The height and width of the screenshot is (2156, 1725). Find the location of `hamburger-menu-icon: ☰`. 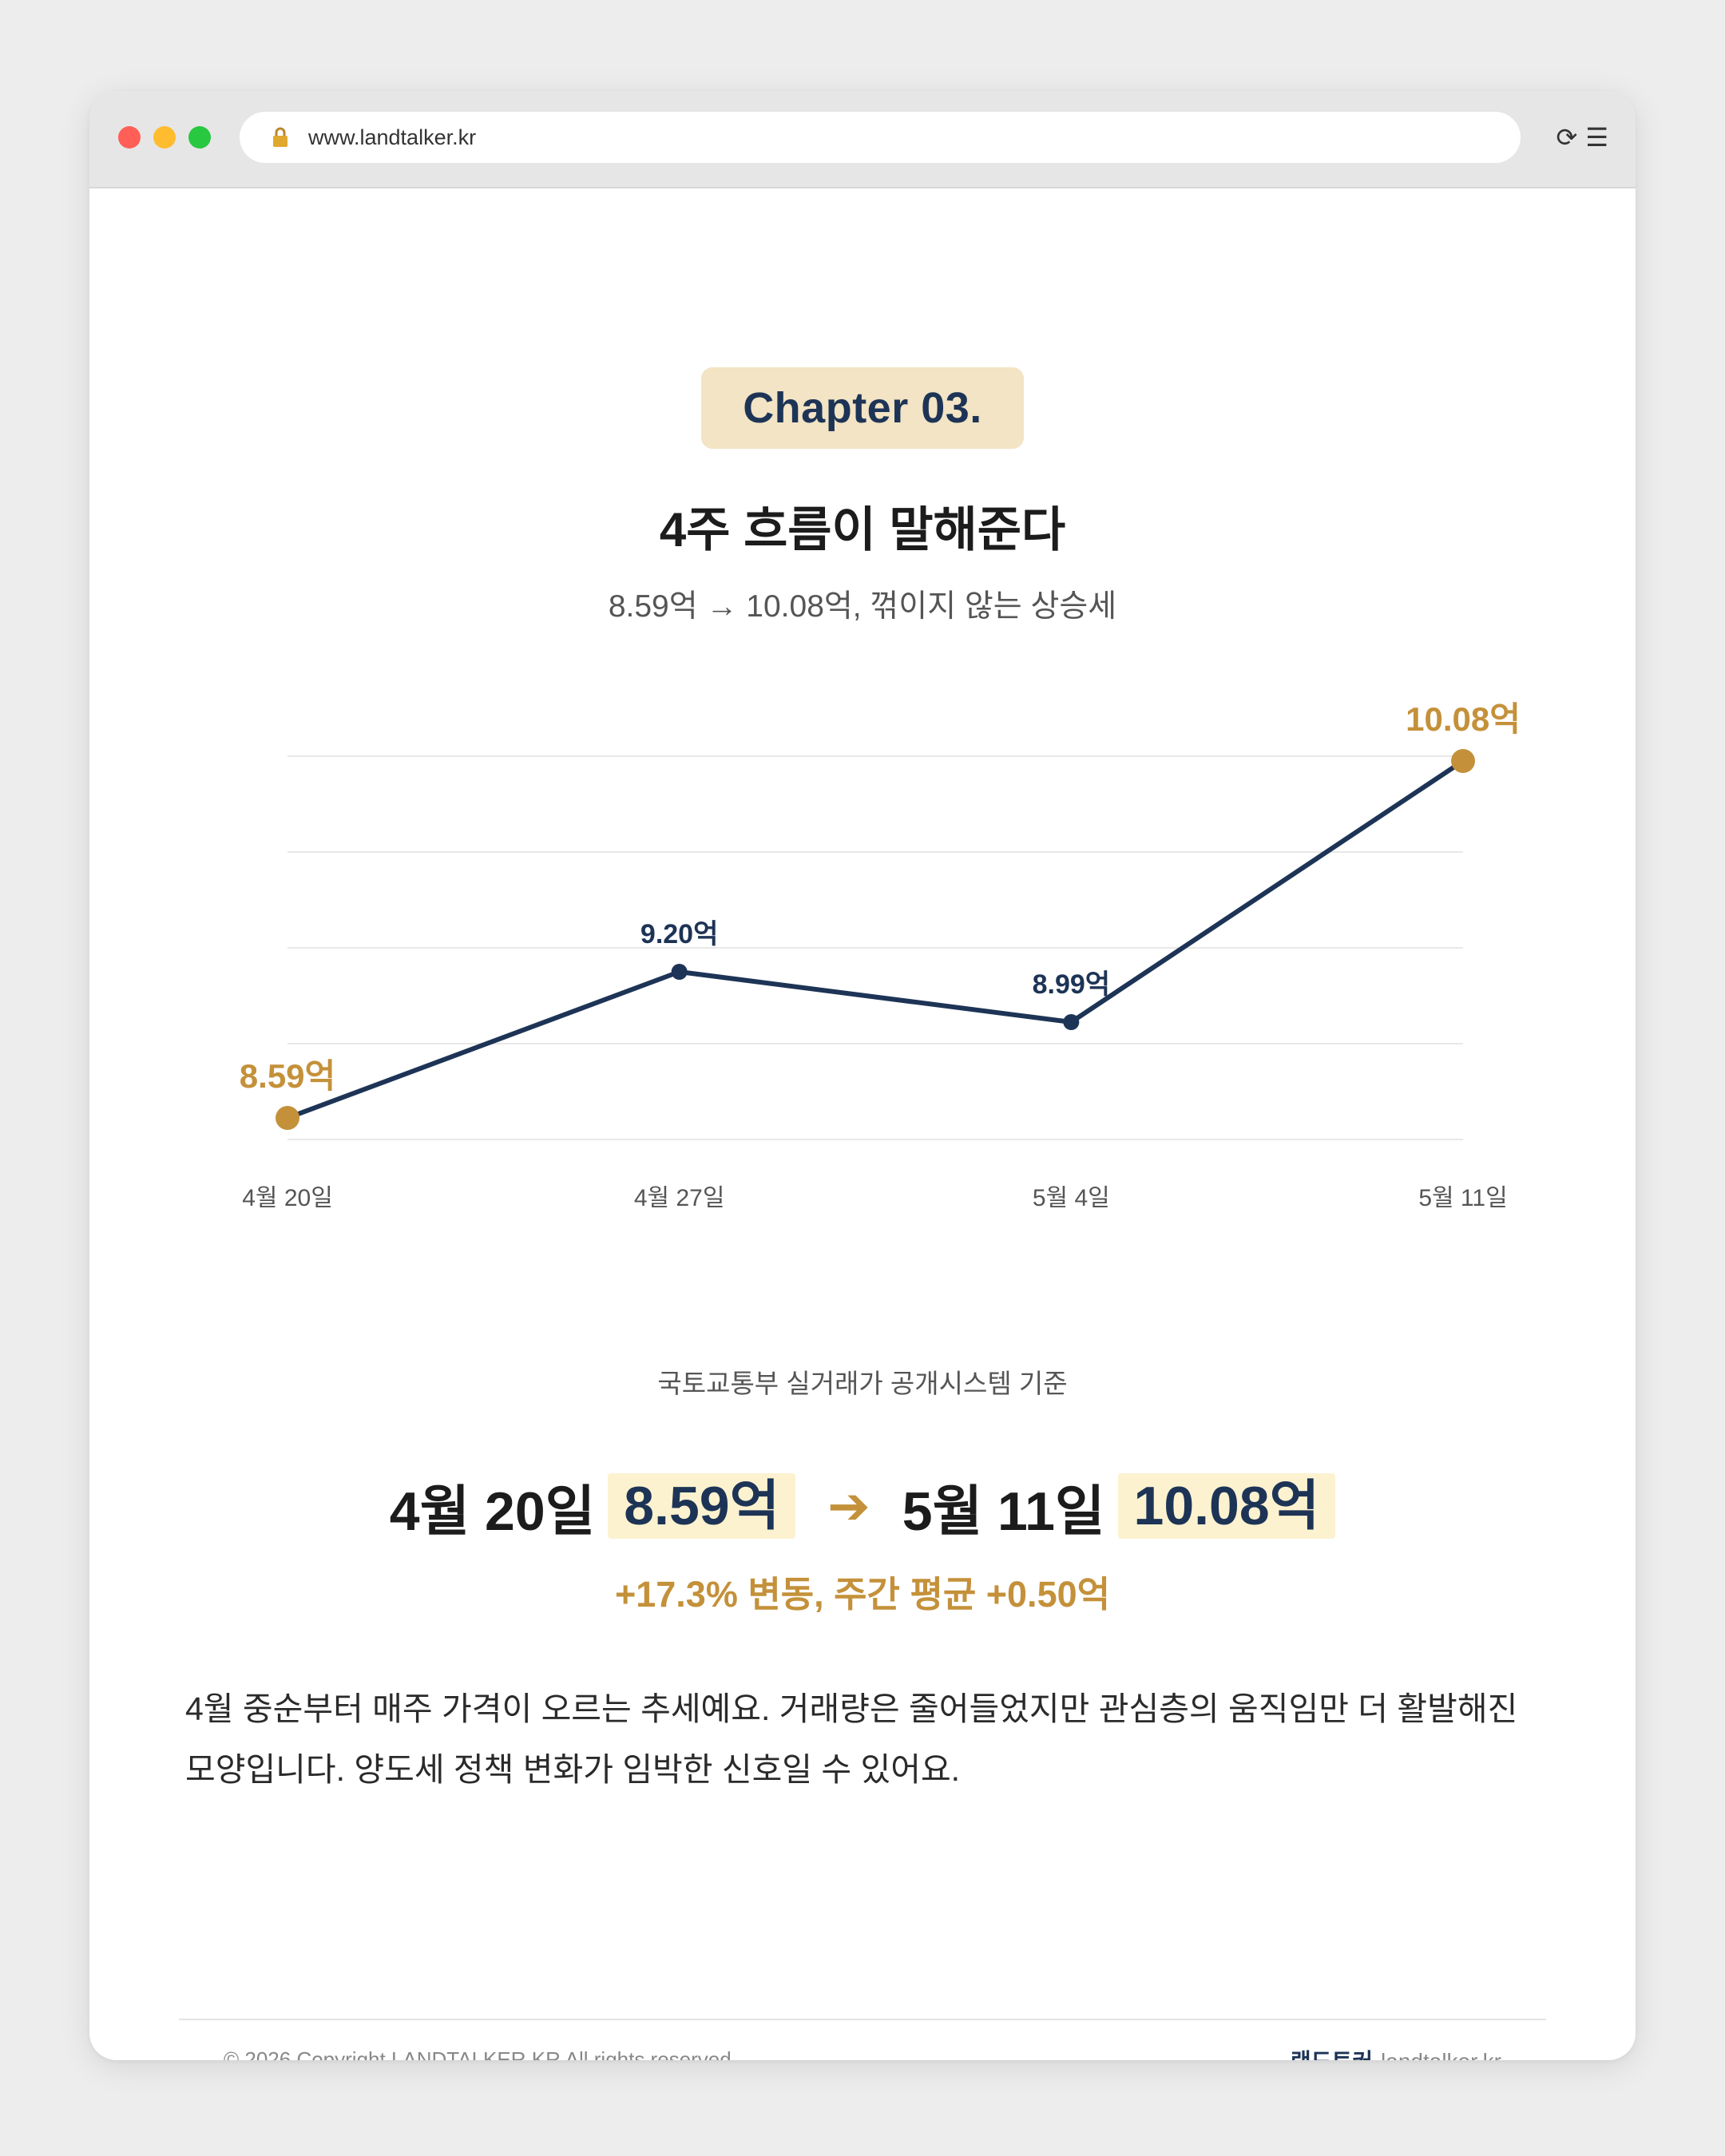

hamburger-menu-icon: ☰ is located at coordinates (1597, 137).